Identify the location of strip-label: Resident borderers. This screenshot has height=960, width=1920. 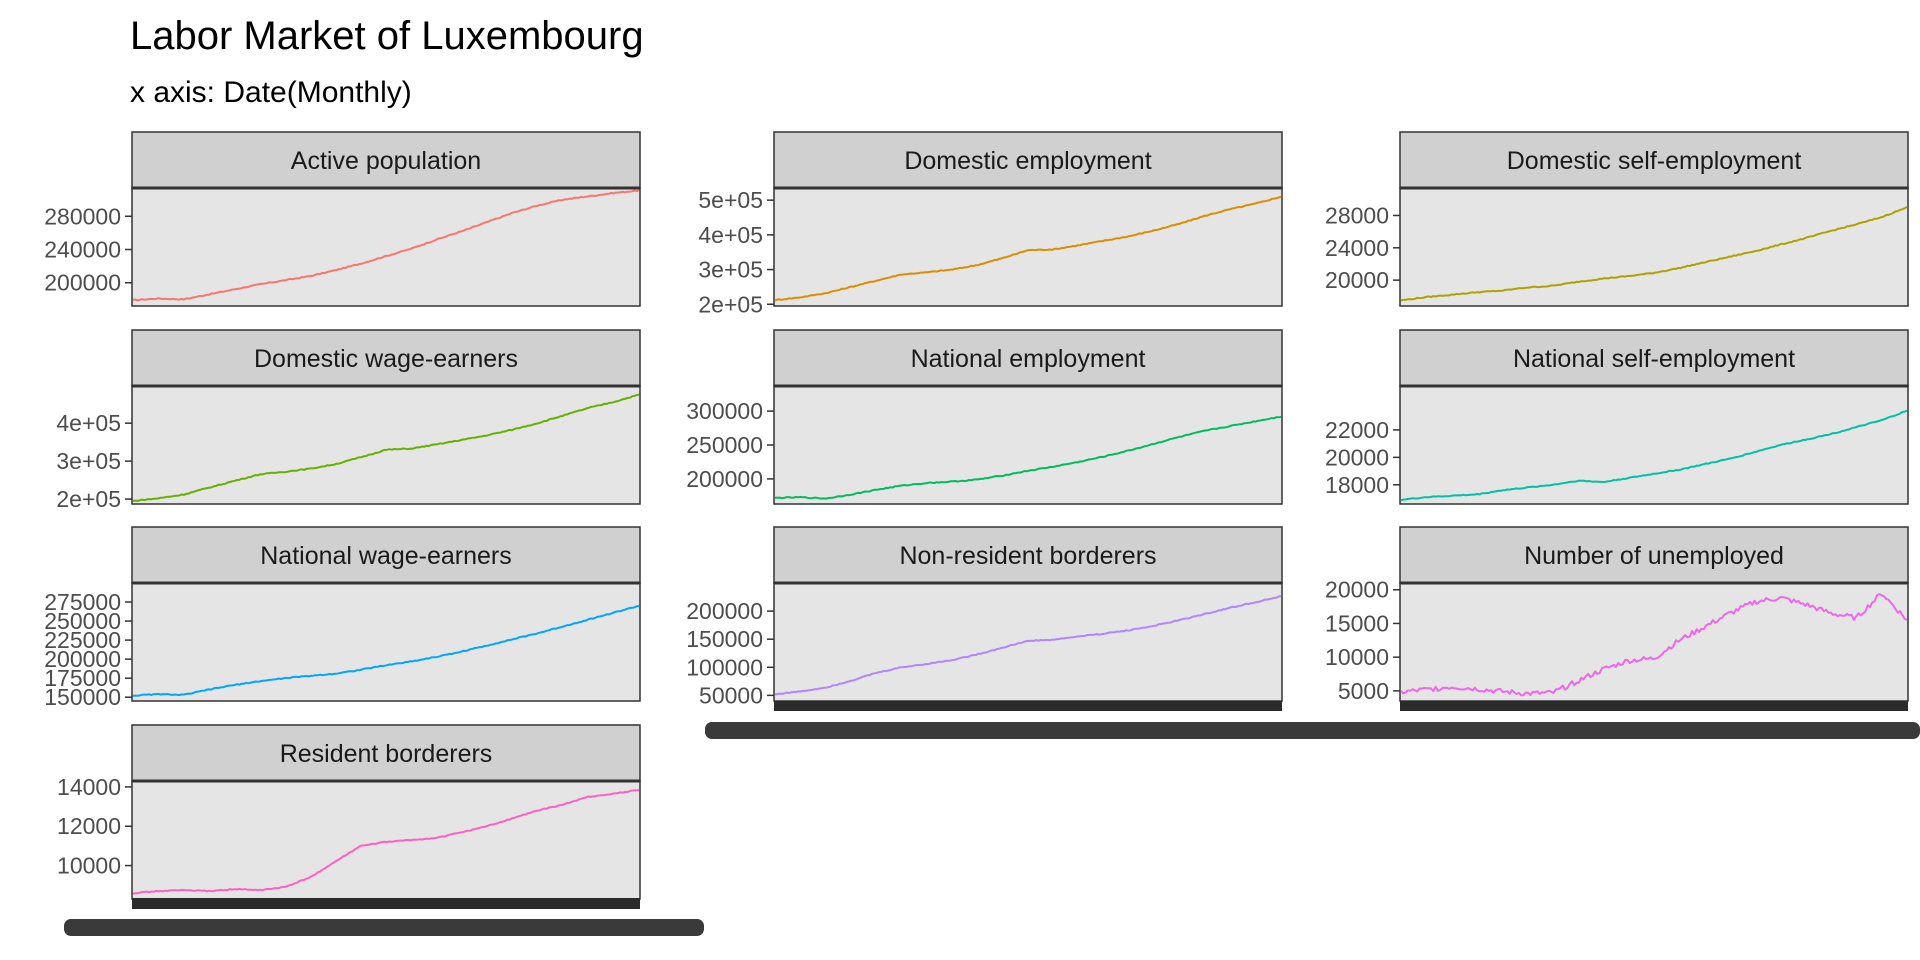
(386, 754).